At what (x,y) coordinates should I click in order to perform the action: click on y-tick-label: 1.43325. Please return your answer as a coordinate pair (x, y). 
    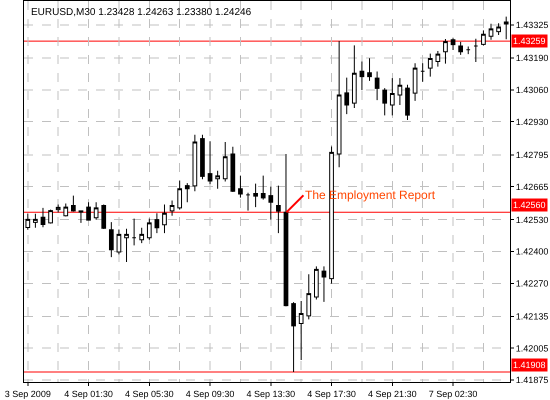
    Looking at the image, I should click on (532, 25).